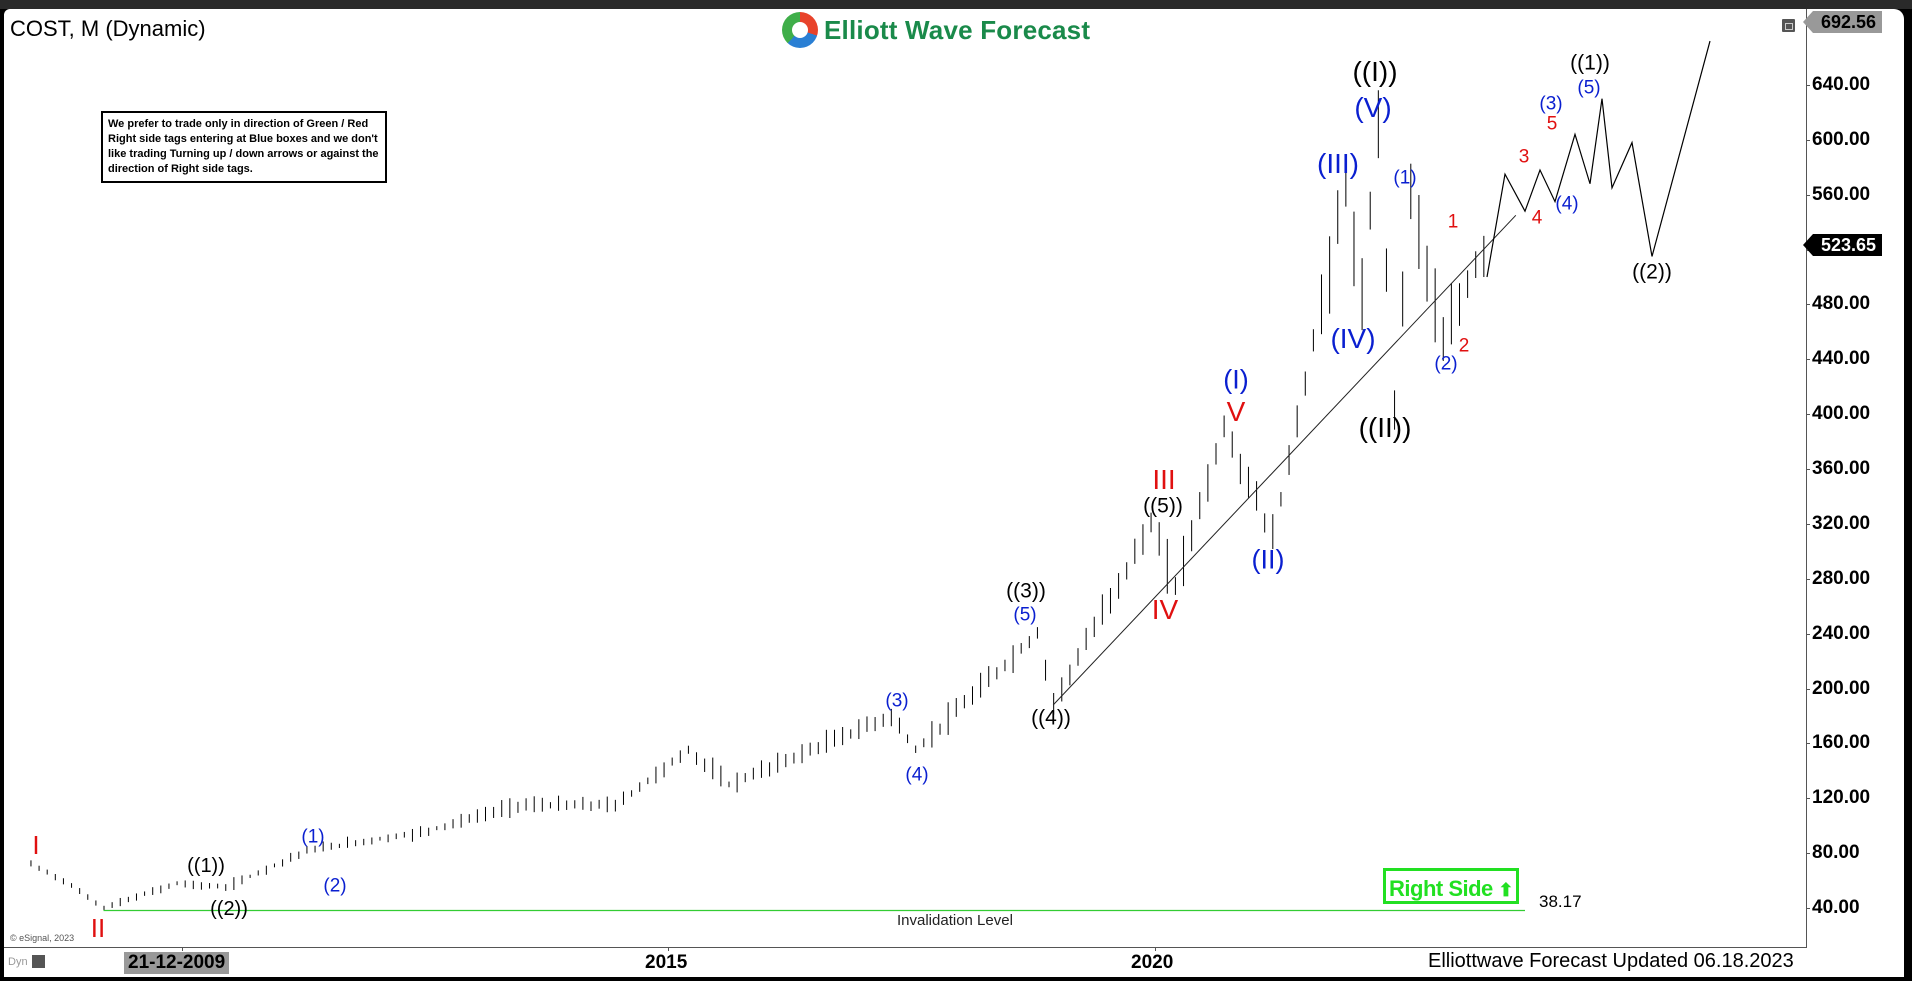 This screenshot has width=1912, height=981. I want to click on copyright: © eSignal, 2023, so click(42, 938).